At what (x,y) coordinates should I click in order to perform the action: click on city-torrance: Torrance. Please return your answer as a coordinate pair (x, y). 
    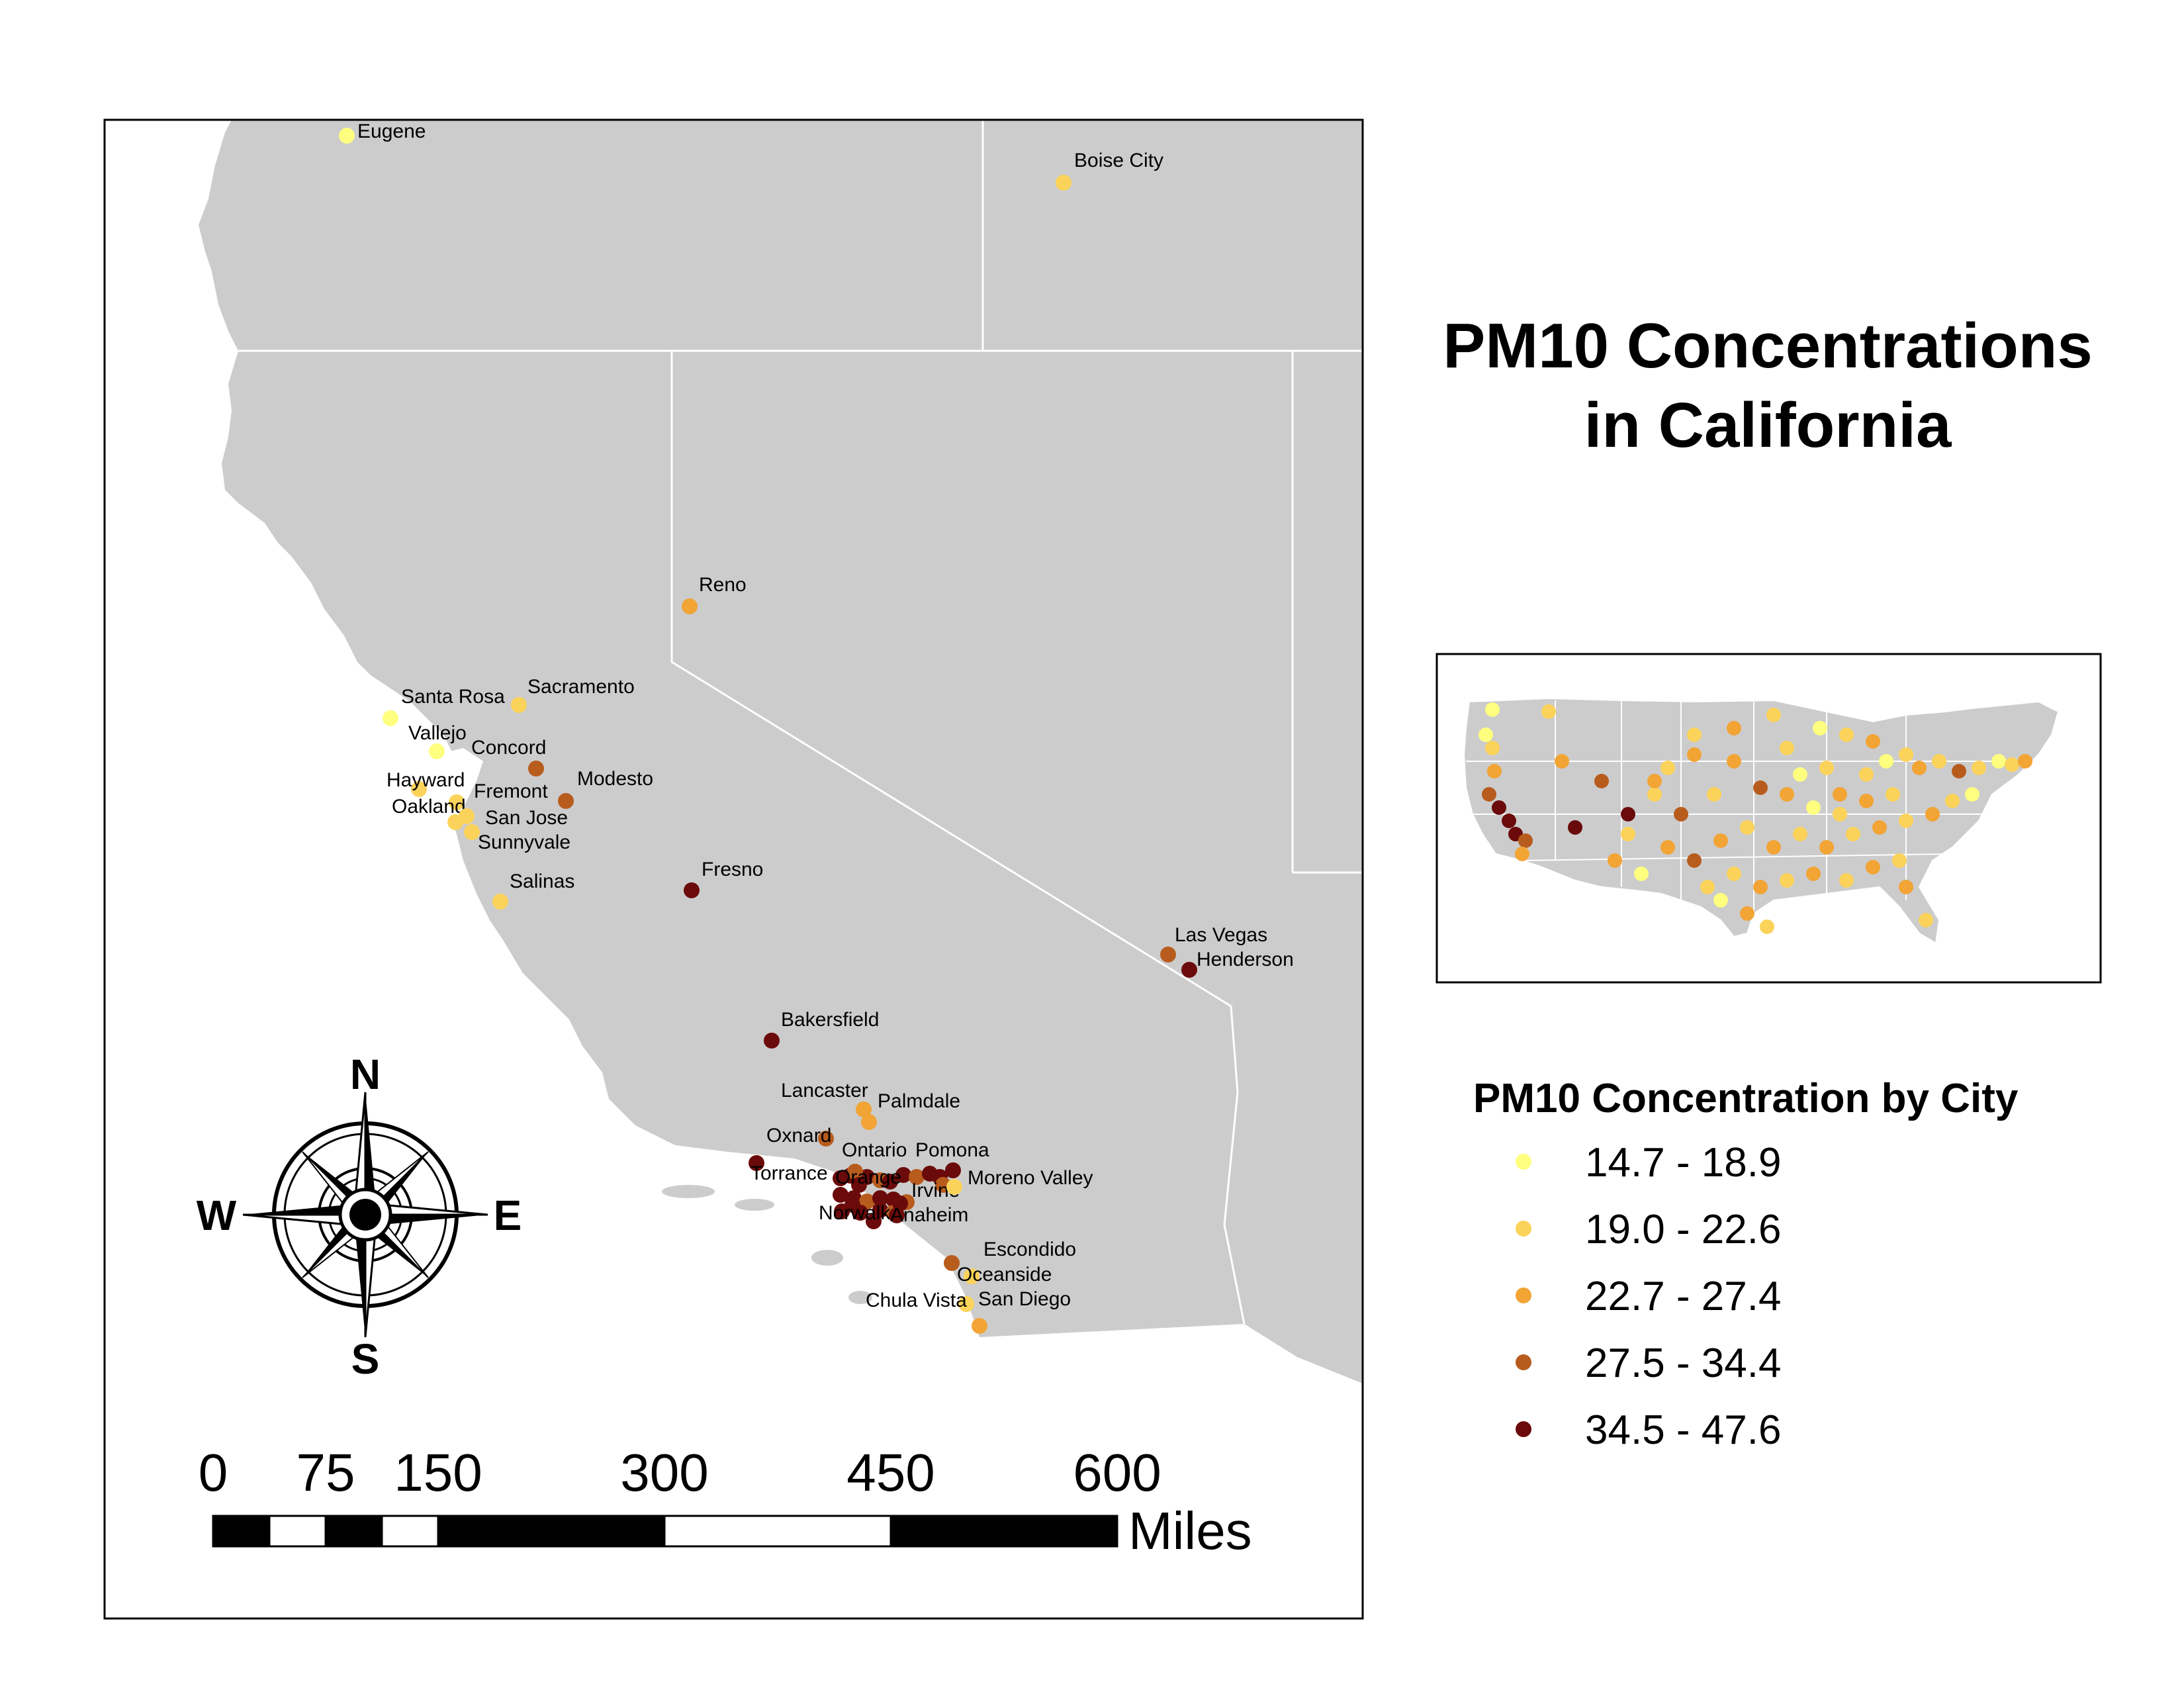
    Looking at the image, I should click on (788, 1169).